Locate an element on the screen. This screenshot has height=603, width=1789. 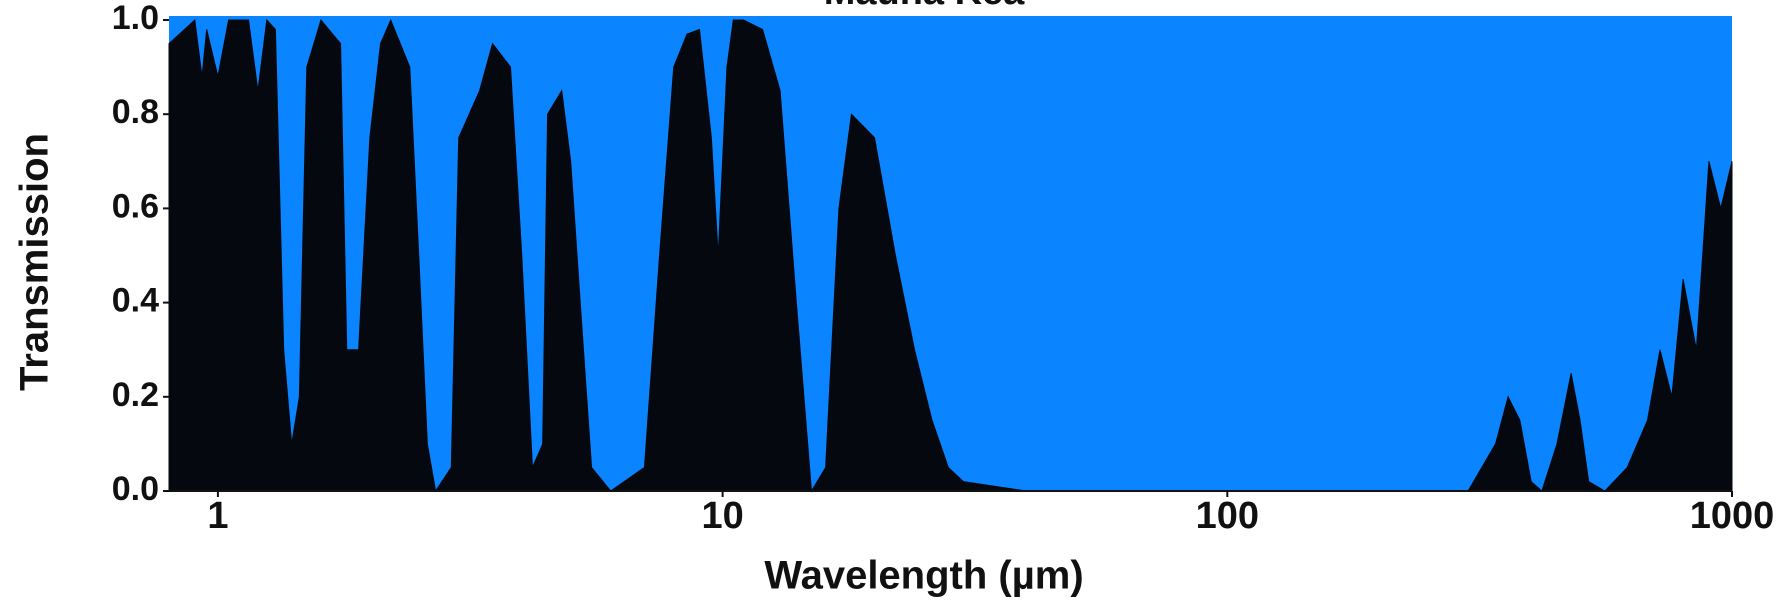
x-tick-label: 1000 is located at coordinates (1732, 516).